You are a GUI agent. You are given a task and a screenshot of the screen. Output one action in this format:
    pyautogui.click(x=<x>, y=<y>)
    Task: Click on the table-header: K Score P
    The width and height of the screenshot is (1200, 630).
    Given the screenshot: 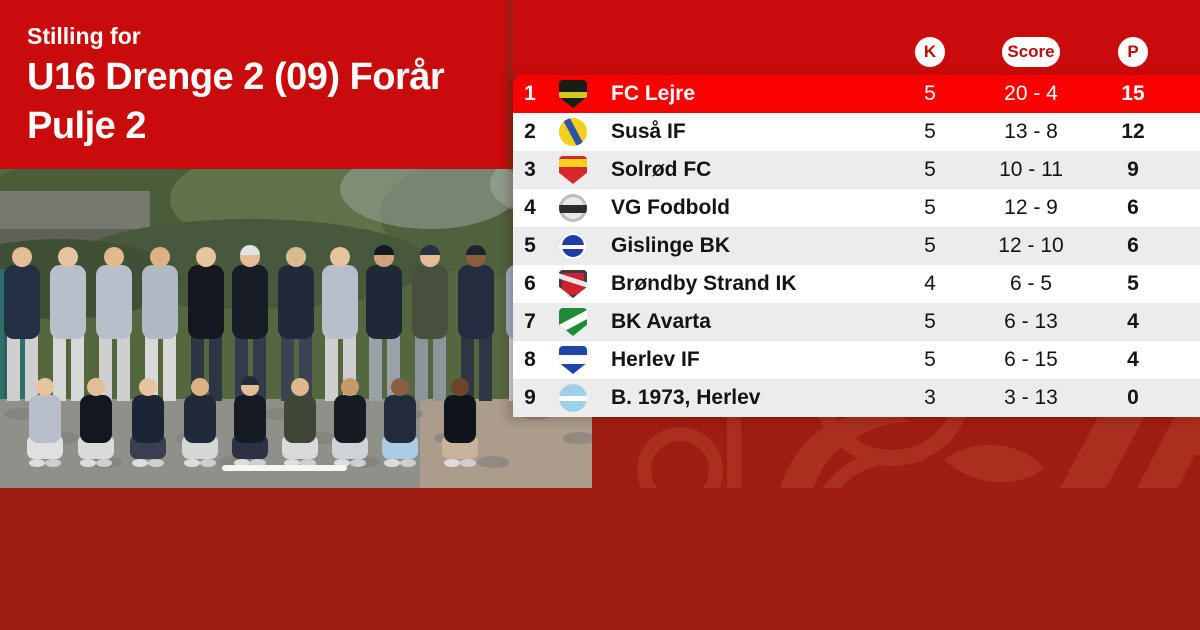 What is the action you would take?
    pyautogui.click(x=856, y=37)
    